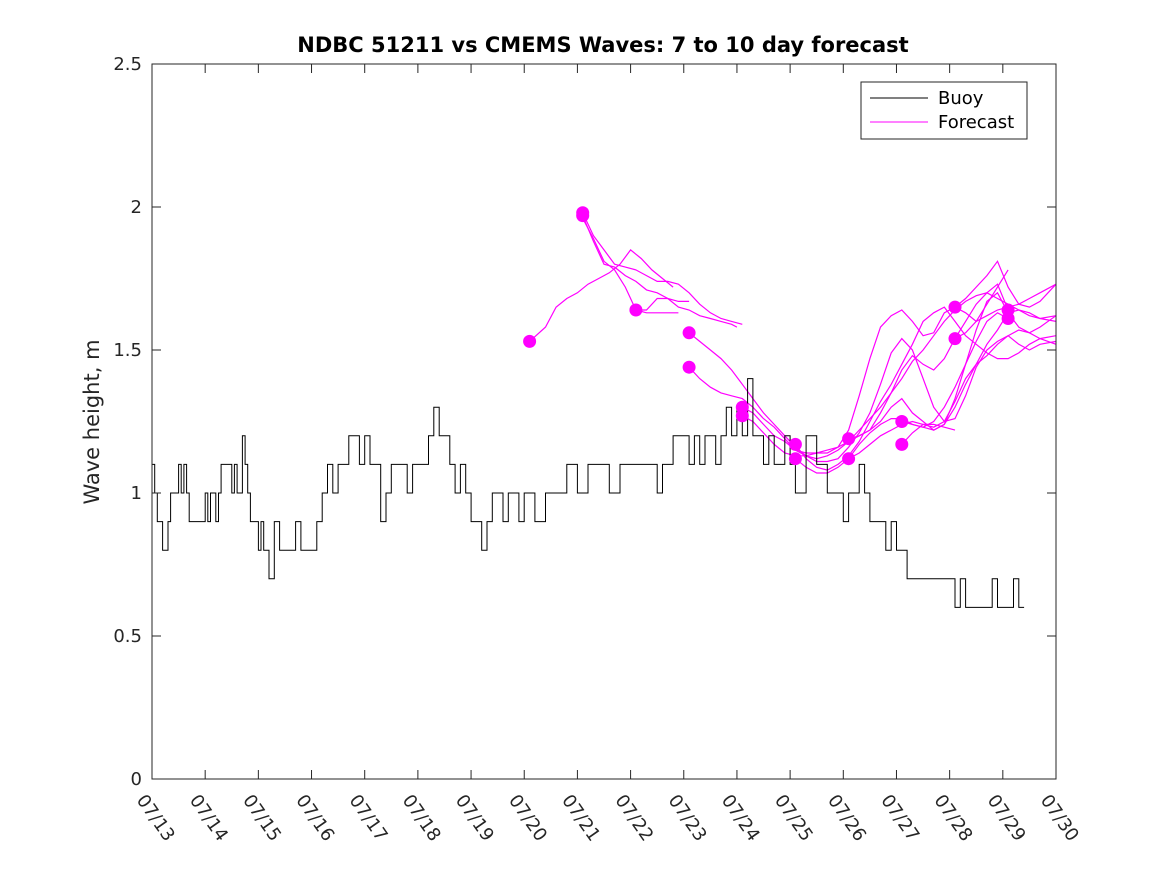 Image resolution: width=1167 pixels, height=875 pixels. Describe the element at coordinates (92, 421) in the screenshot. I see `y-axis-label: Wave height, m` at that location.